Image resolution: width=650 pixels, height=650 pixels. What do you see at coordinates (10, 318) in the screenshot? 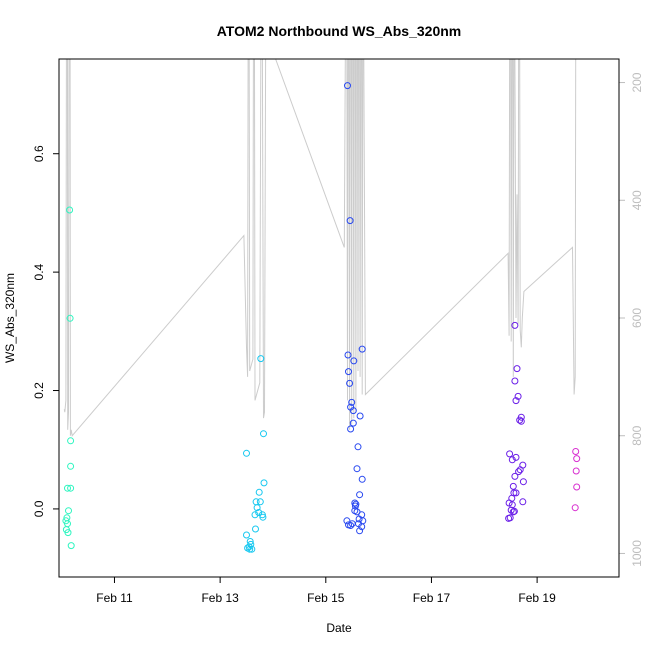
I see `y-axis-title: WS_Abs_320nm` at bounding box center [10, 318].